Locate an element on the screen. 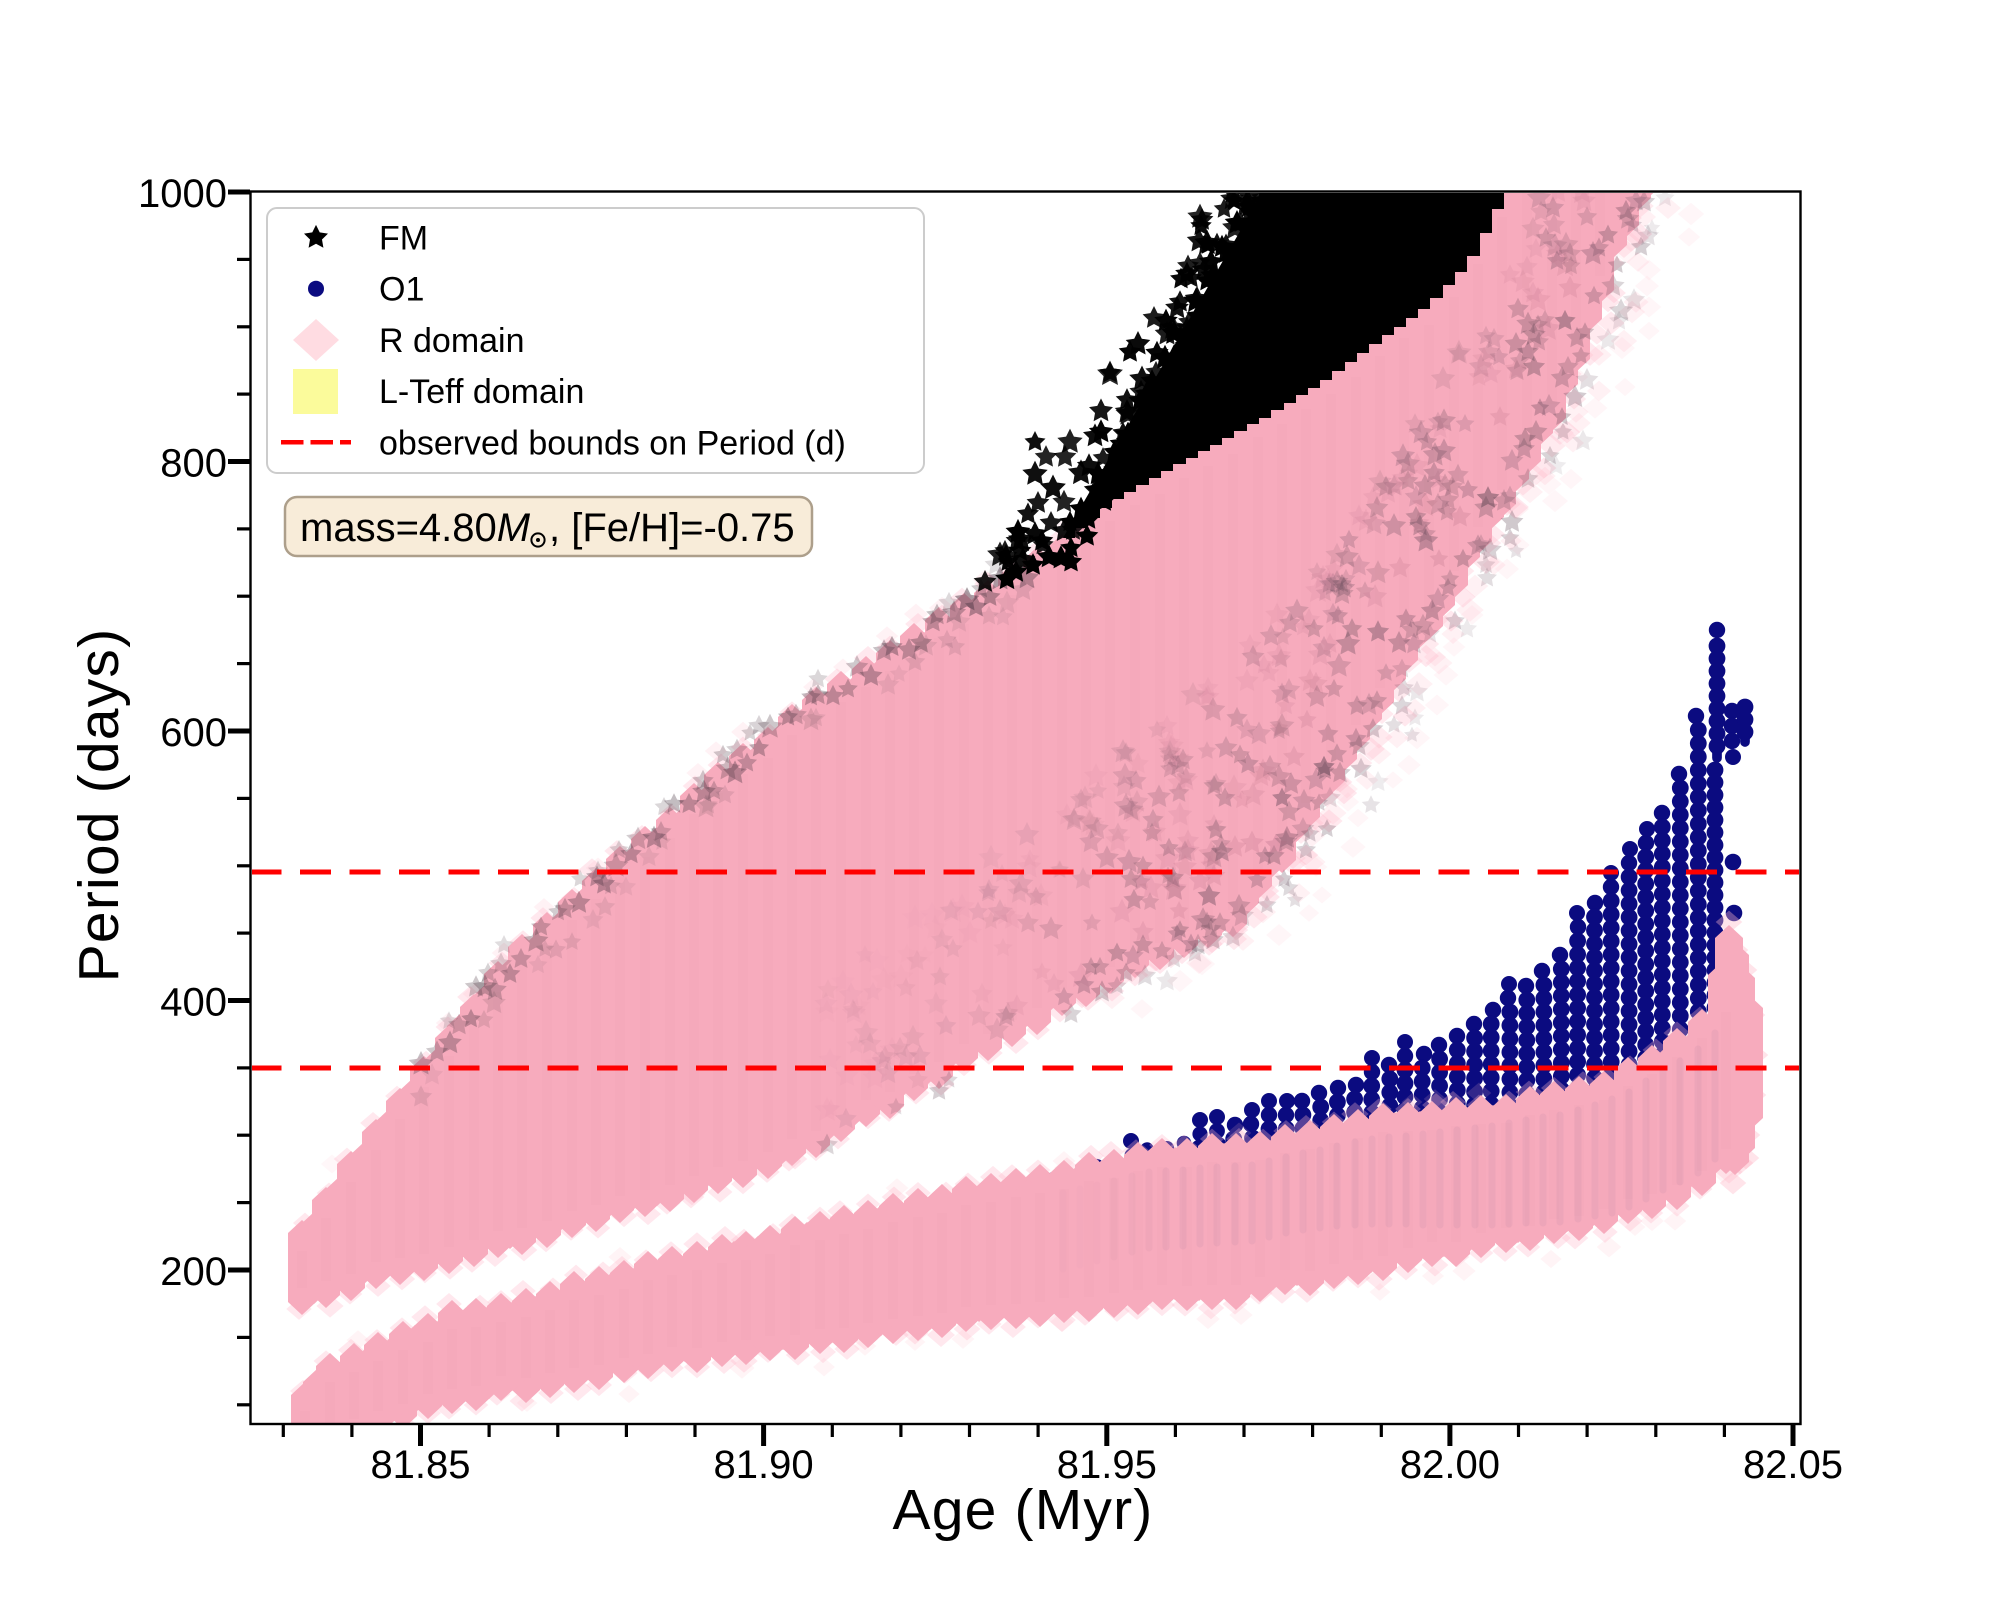 The height and width of the screenshot is (1600, 2000). svg-text: FM is located at coordinates (403, 239).